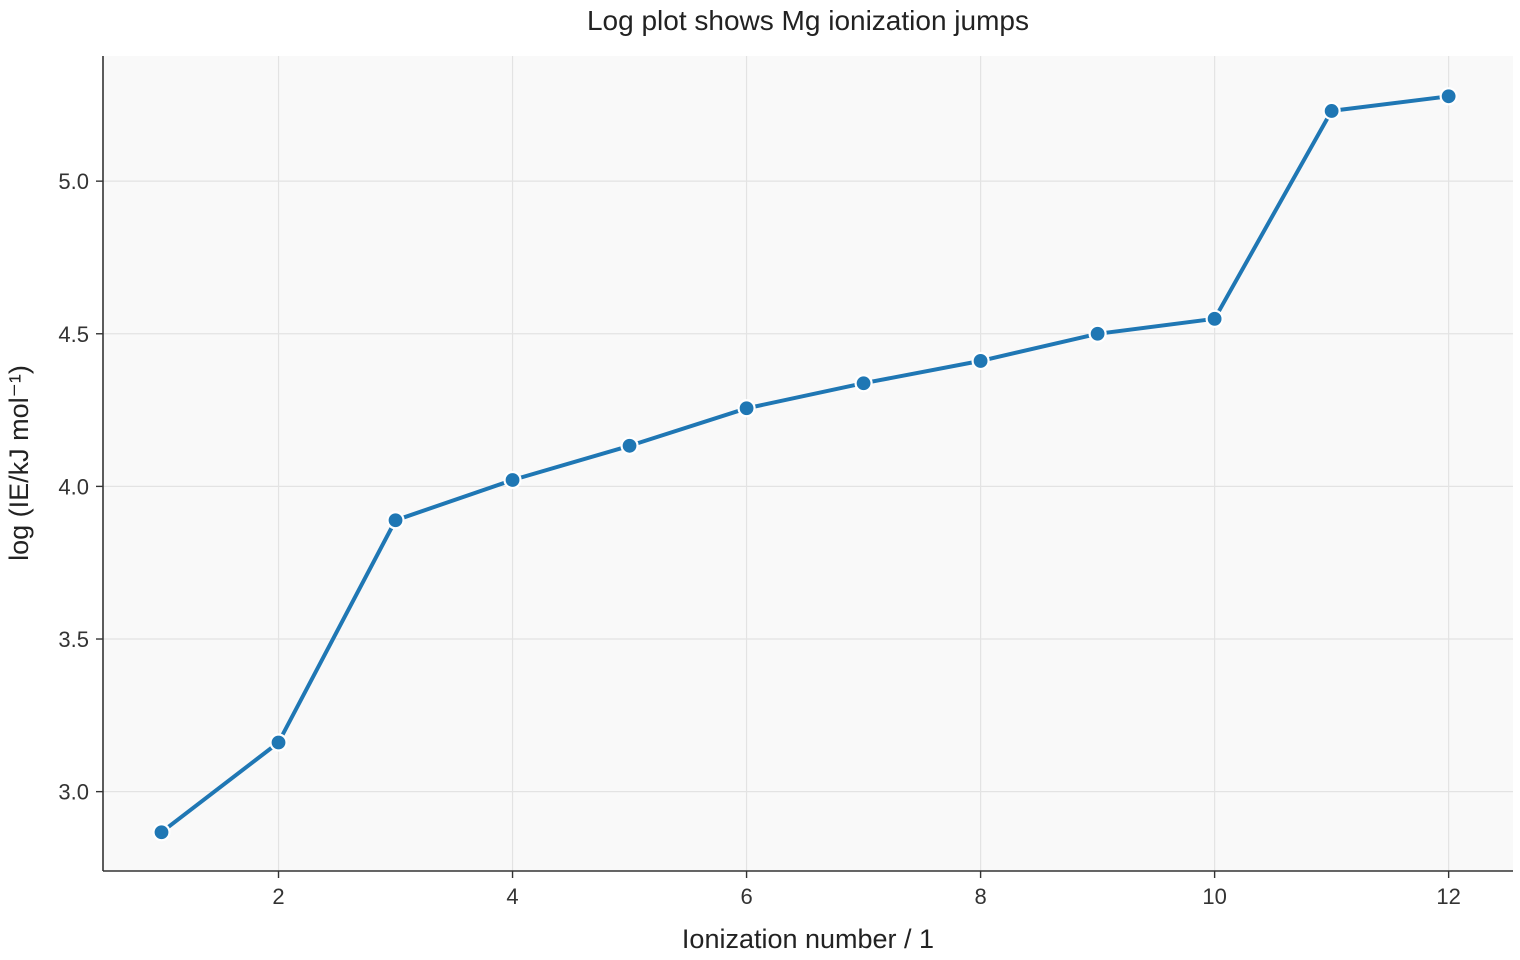  Describe the element at coordinates (808, 20) in the screenshot. I see `chart-title: Log plot shows Mg ionization jumps` at that location.